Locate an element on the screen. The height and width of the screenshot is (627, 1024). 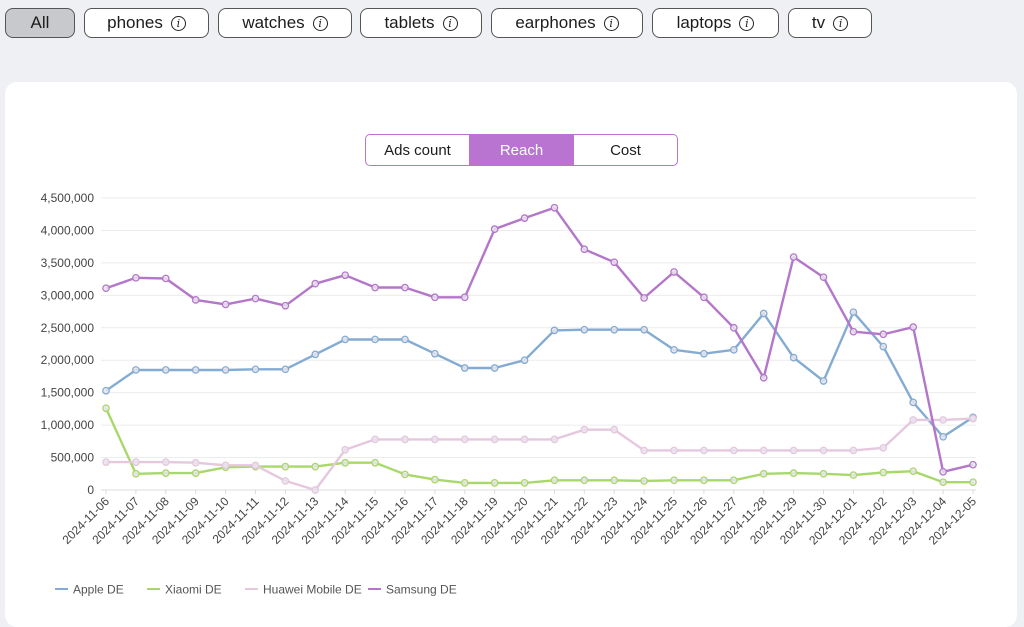
category-button-tv: tv i is located at coordinates (830, 23).